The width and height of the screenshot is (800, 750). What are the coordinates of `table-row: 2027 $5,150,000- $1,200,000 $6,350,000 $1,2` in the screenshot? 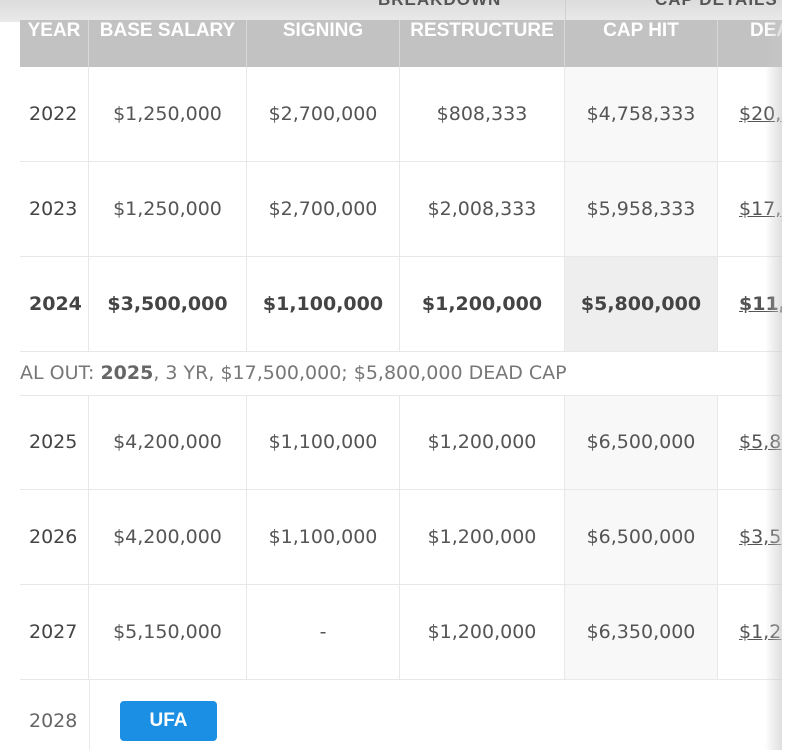 It's located at (401, 632).